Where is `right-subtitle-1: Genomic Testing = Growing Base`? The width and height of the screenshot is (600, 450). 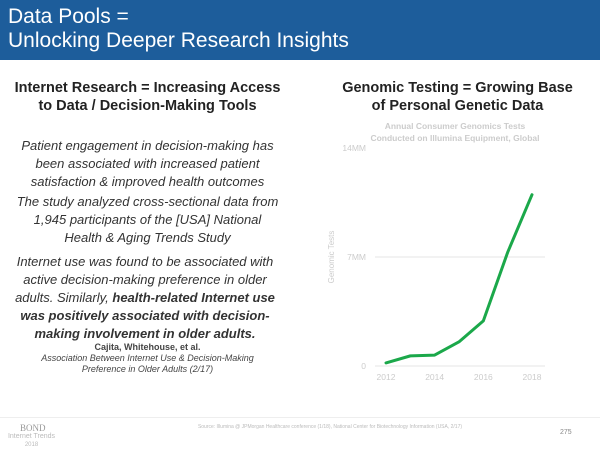
right-subtitle-1: Genomic Testing = Growing Base is located at coordinates (457, 88).